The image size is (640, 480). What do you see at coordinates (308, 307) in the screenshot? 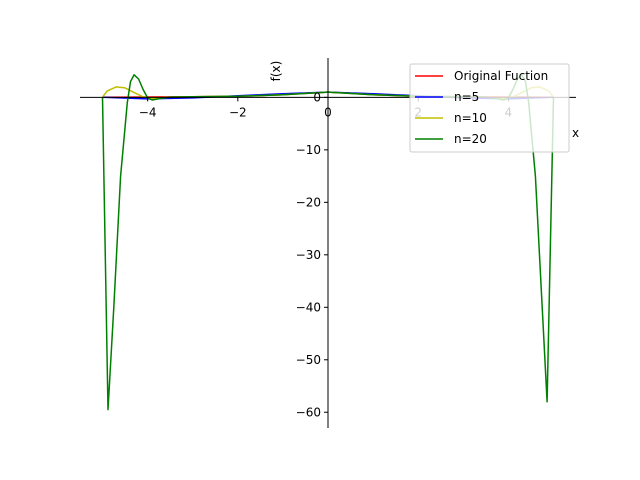
I see `y-tick-label: −40` at bounding box center [308, 307].